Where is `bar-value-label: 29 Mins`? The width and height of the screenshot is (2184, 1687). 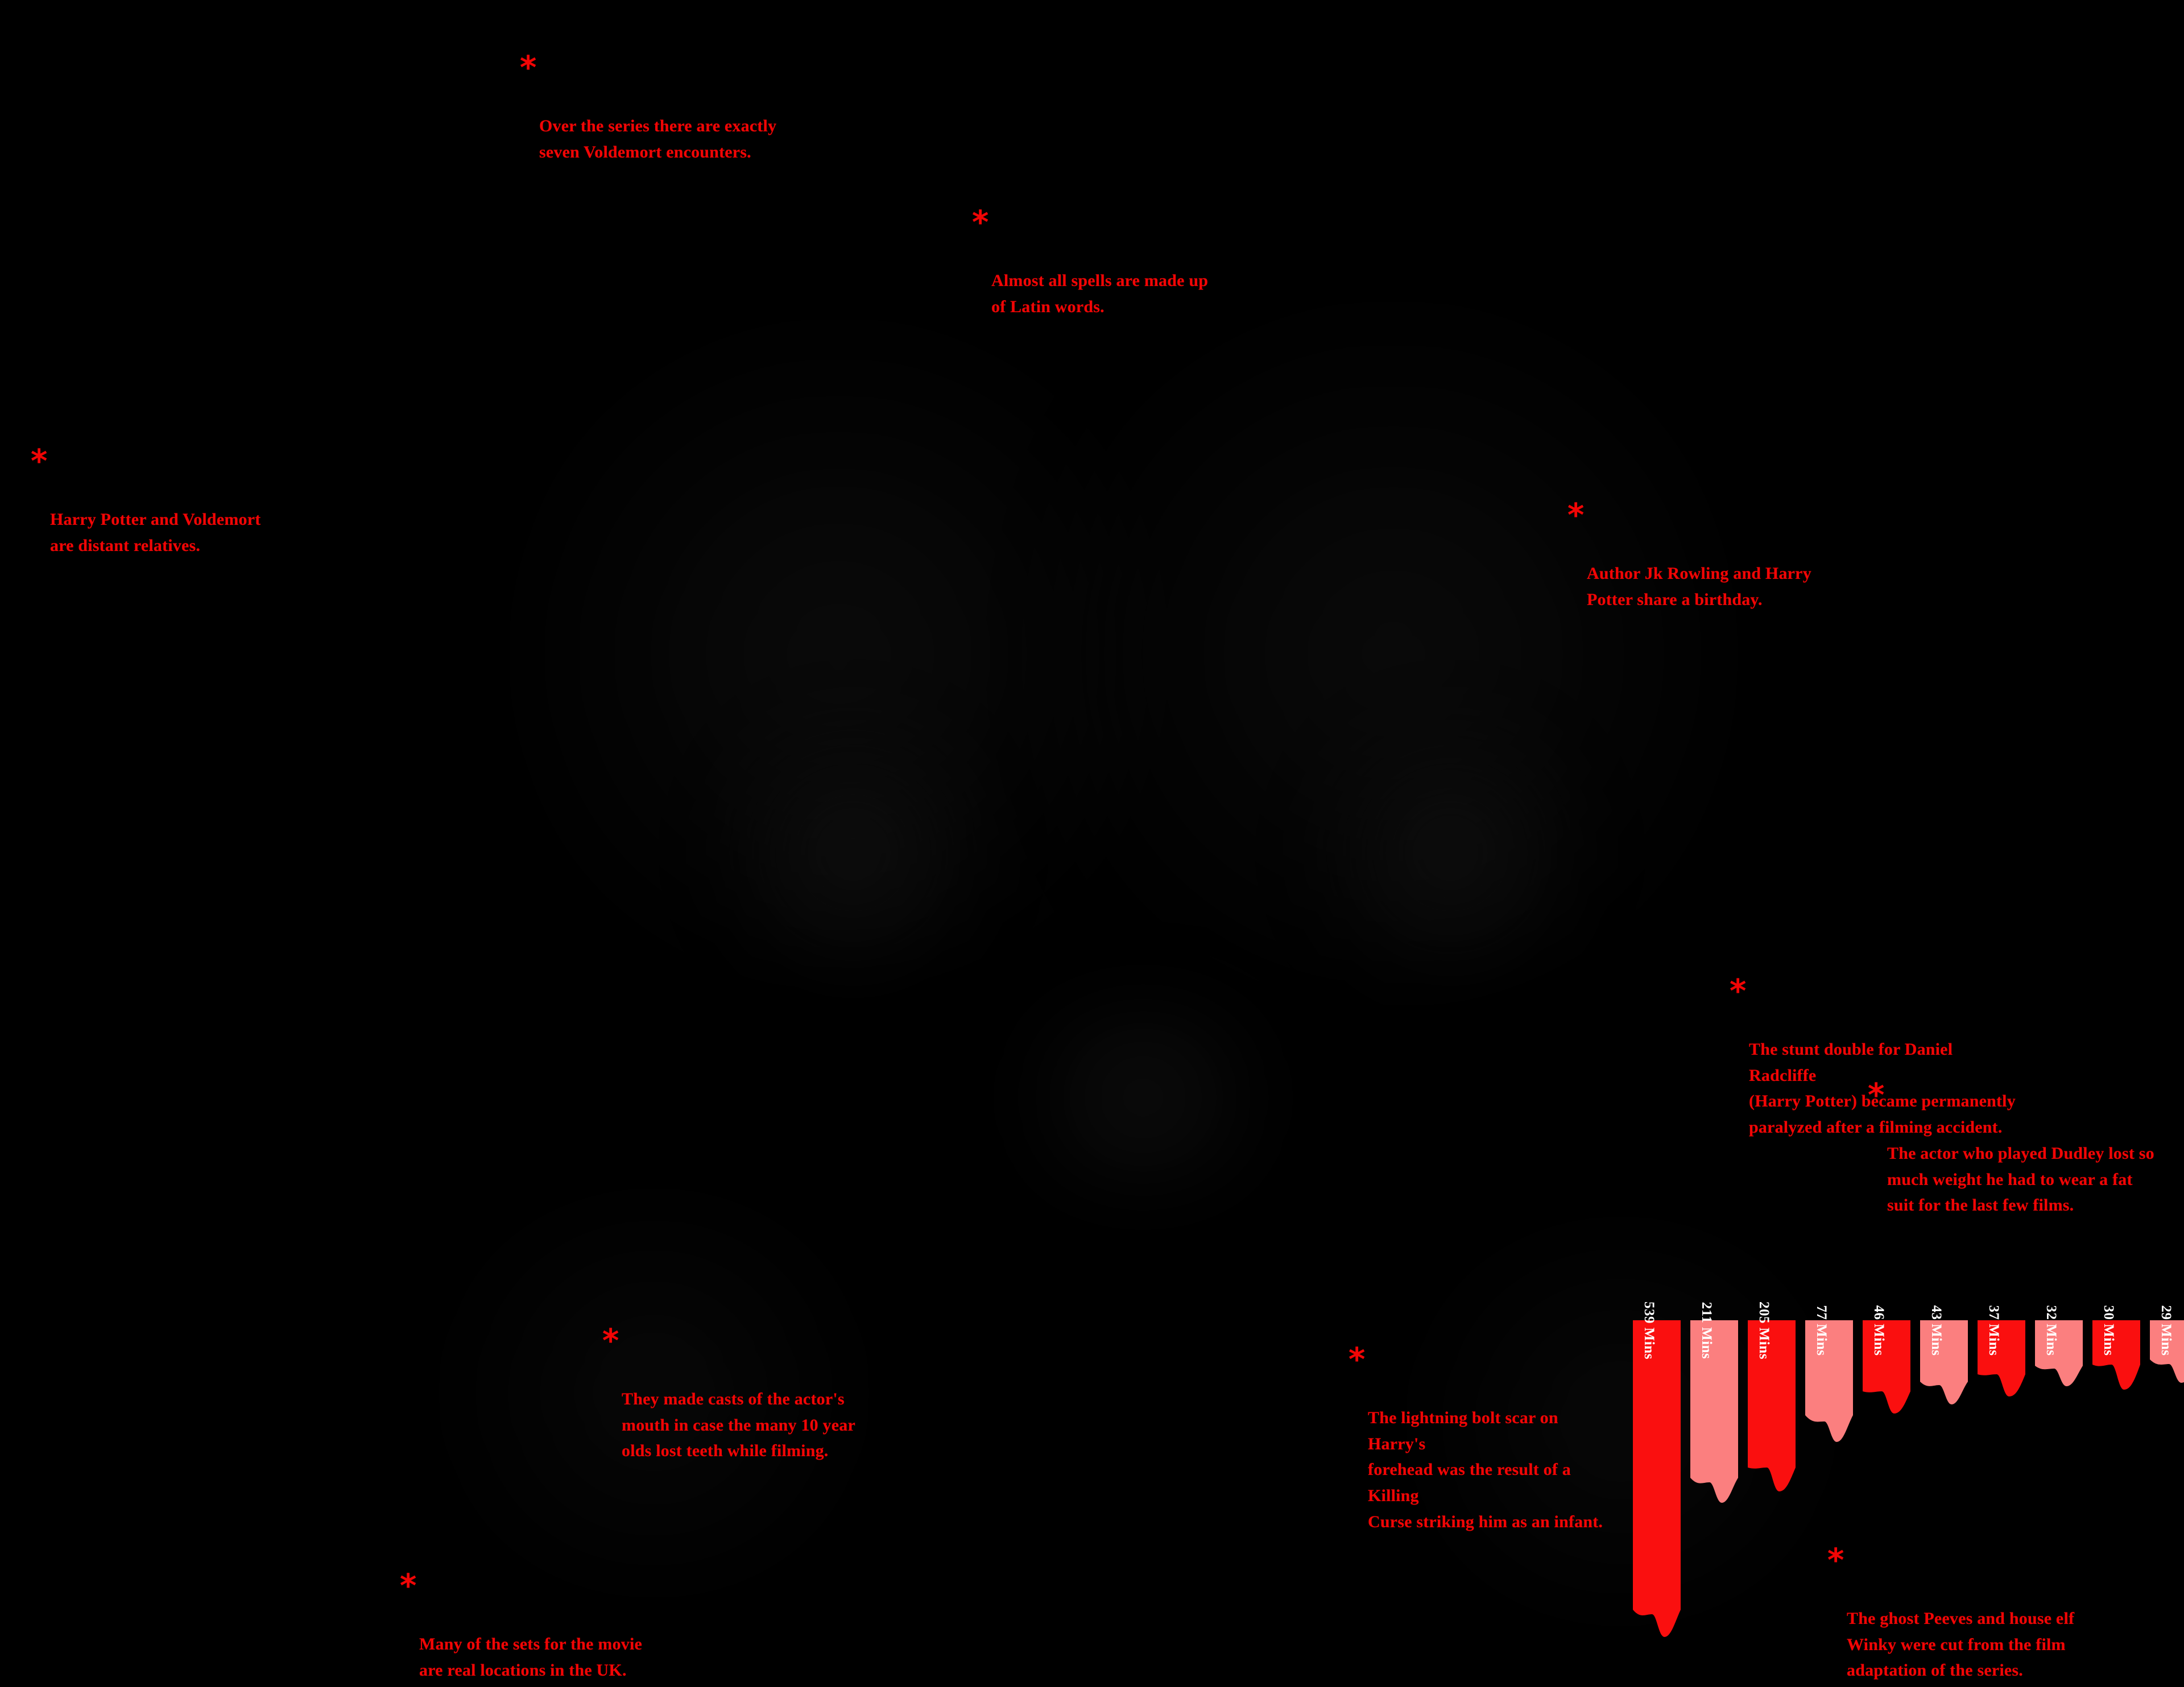 bar-value-label: 29 Mins is located at coordinates (2166, 1330).